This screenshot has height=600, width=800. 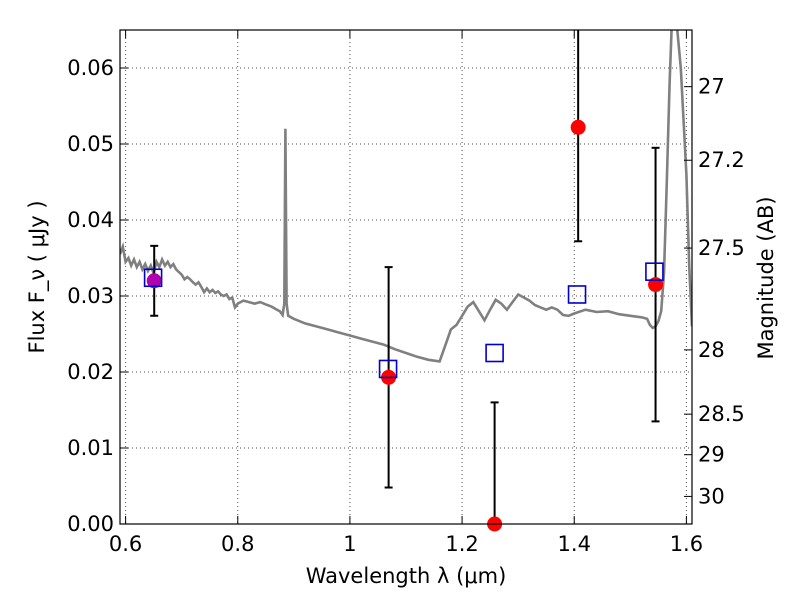 I want to click on y2-tick-label: 28.5, so click(x=721, y=414).